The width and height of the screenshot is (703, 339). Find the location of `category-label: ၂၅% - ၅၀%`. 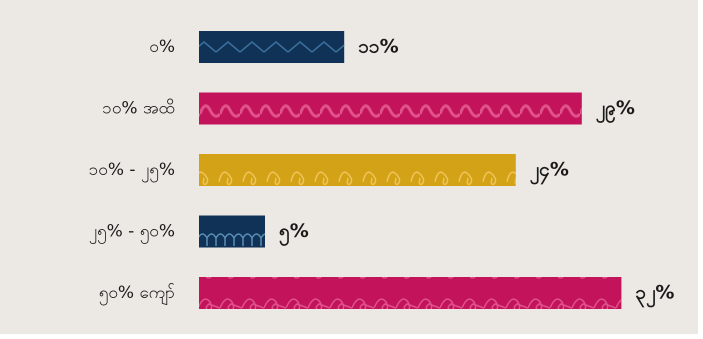

category-label: ၂၅% - ၅၀% is located at coordinates (132, 233).